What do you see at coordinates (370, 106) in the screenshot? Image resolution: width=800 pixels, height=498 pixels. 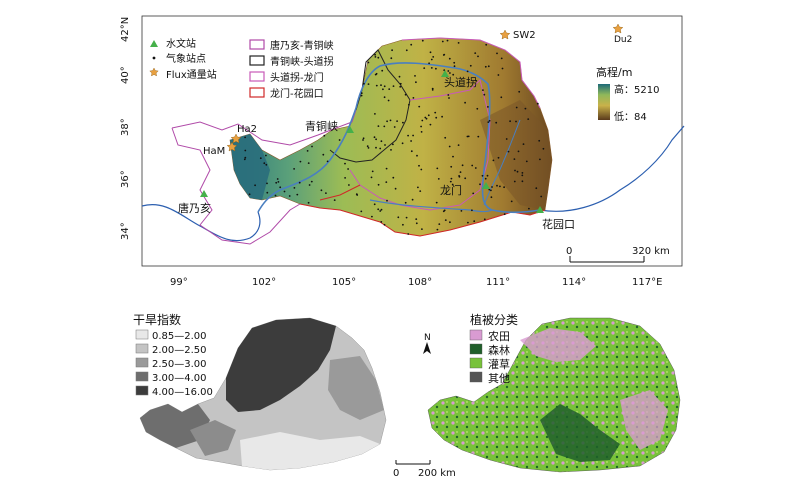 I see `reach-qtx-tdg-boundary` at bounding box center [370, 106].